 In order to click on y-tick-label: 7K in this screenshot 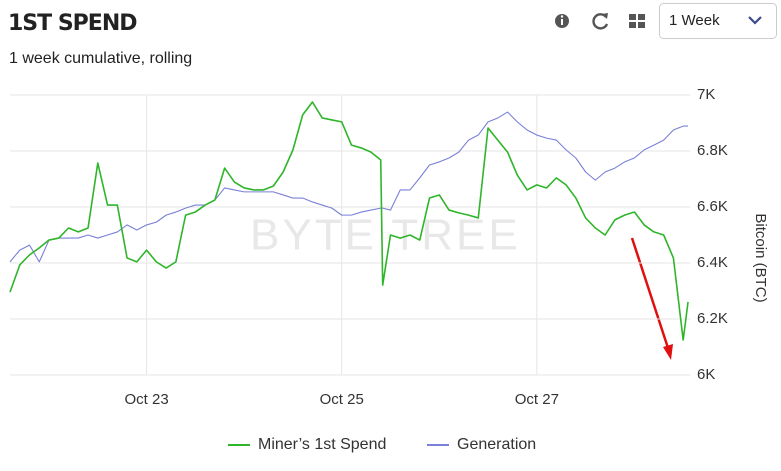, I will do `click(706, 94)`.